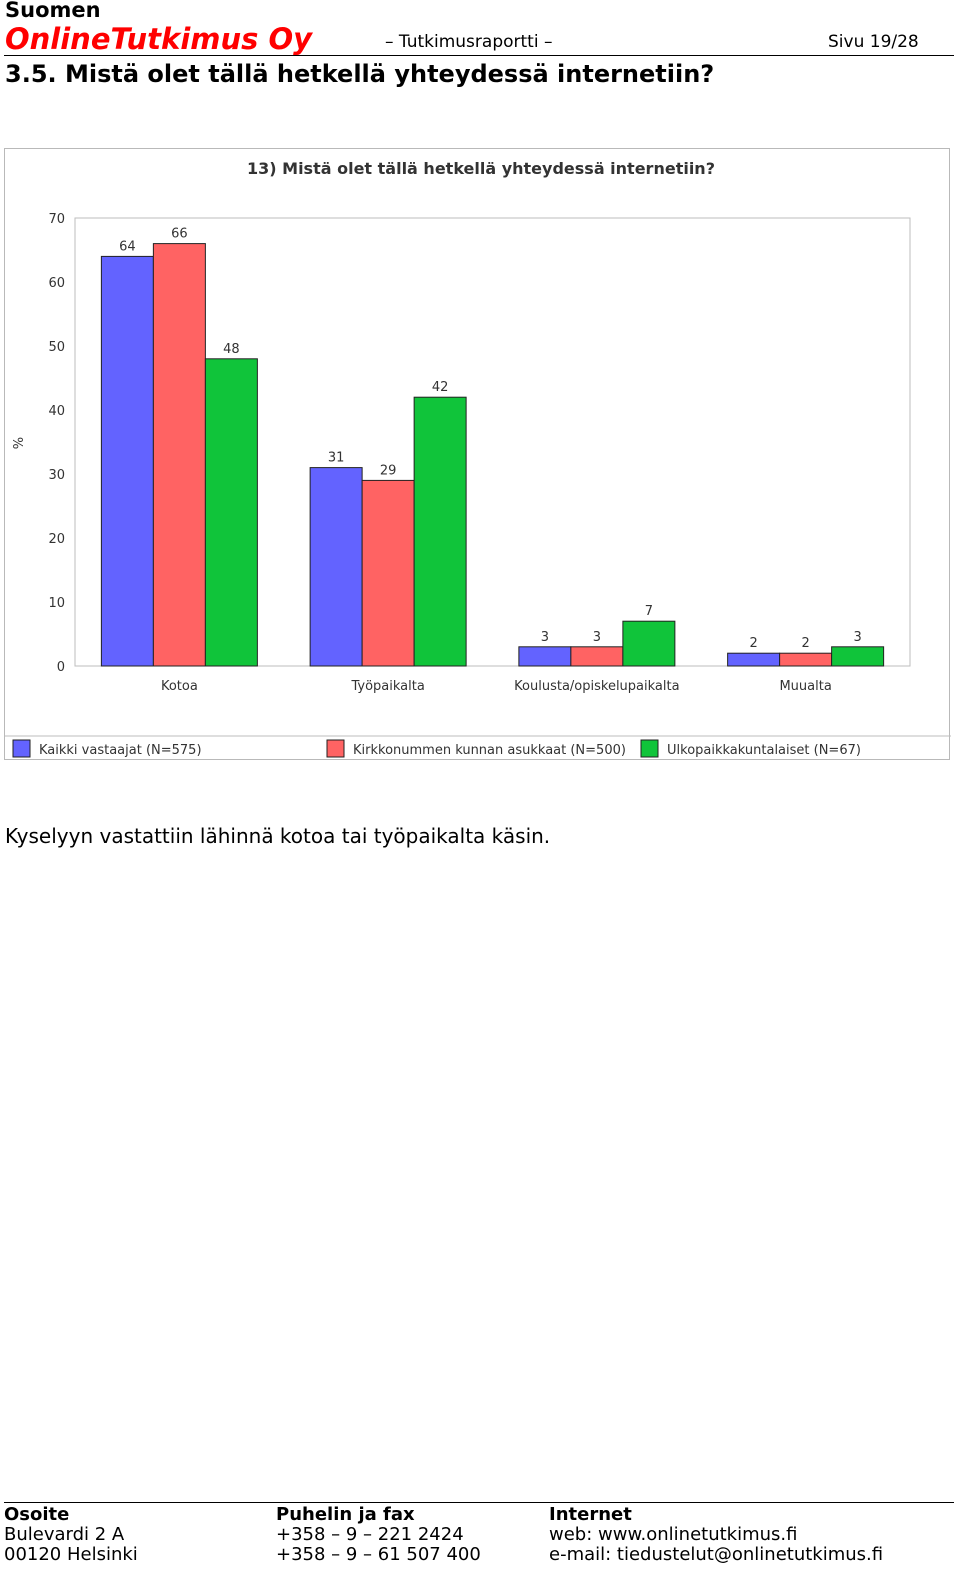 The height and width of the screenshot is (1576, 960). What do you see at coordinates (590, 1514) in the screenshot?
I see `footer-internet-heading: Internet` at bounding box center [590, 1514].